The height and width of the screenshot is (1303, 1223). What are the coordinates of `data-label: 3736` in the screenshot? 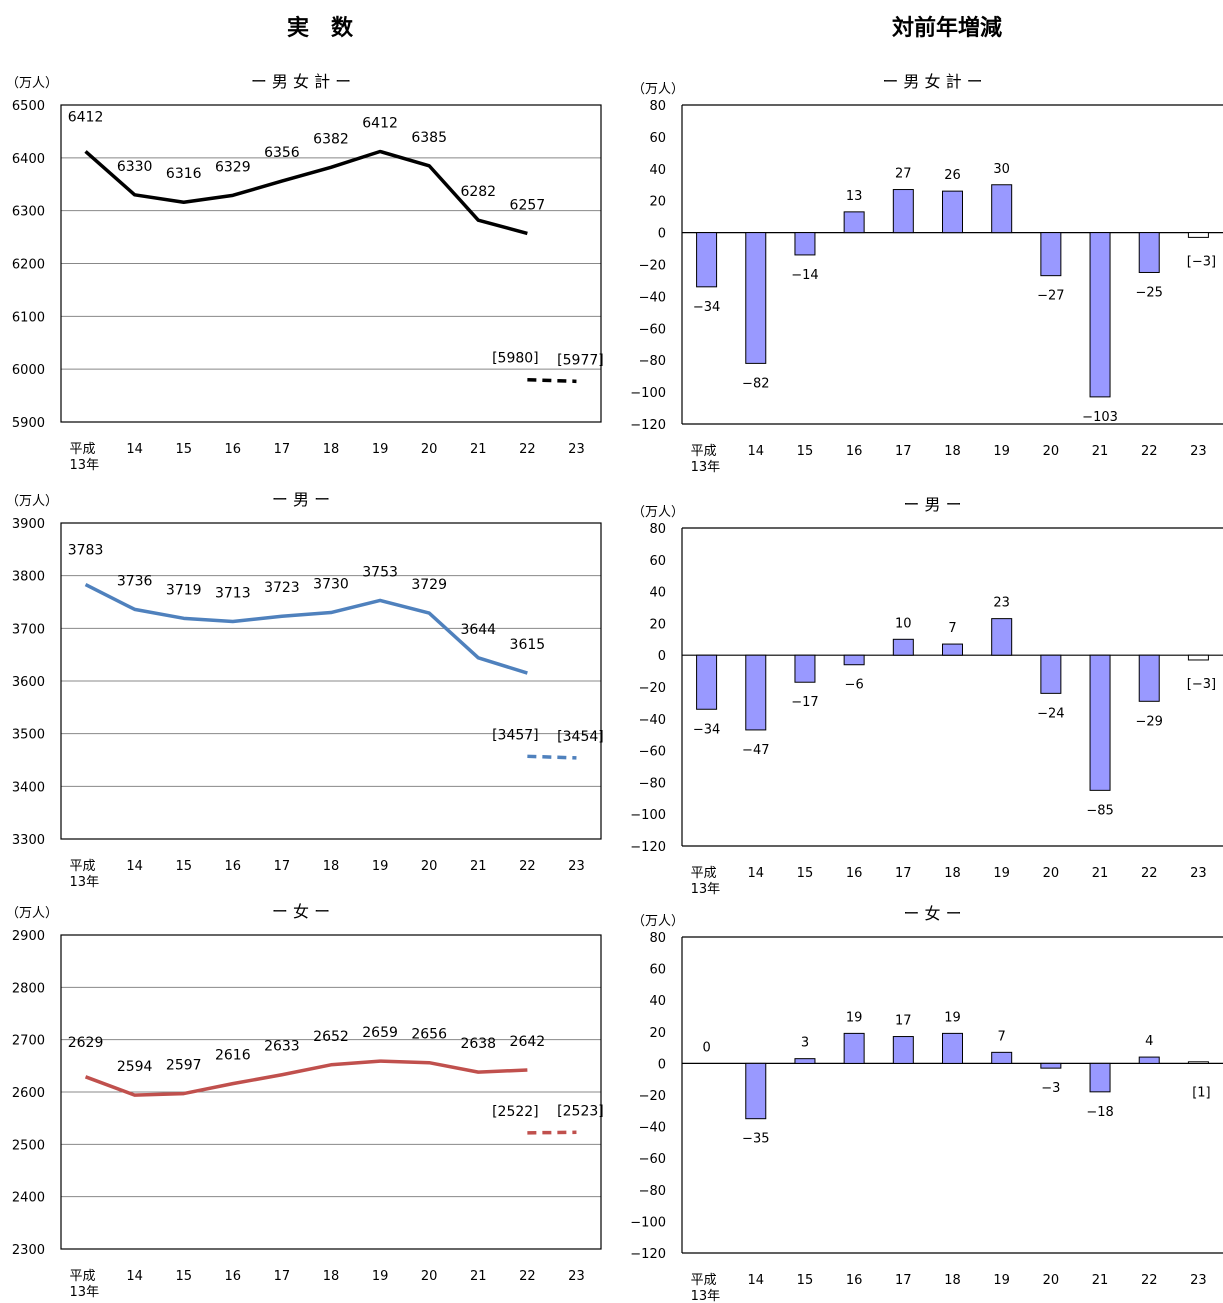 It's located at (135, 581).